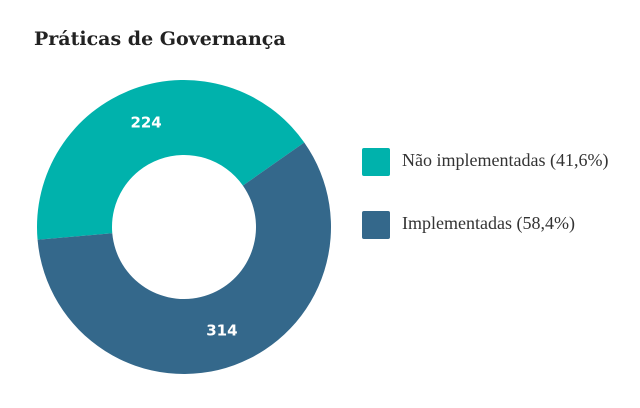 The image size is (640, 408). What do you see at coordinates (221, 330) in the screenshot?
I see `value-label: 314` at bounding box center [221, 330].